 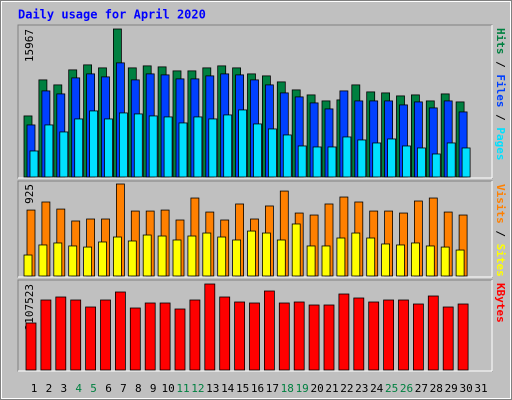 I want to click on x-tick-label: 20, so click(x=316, y=388).